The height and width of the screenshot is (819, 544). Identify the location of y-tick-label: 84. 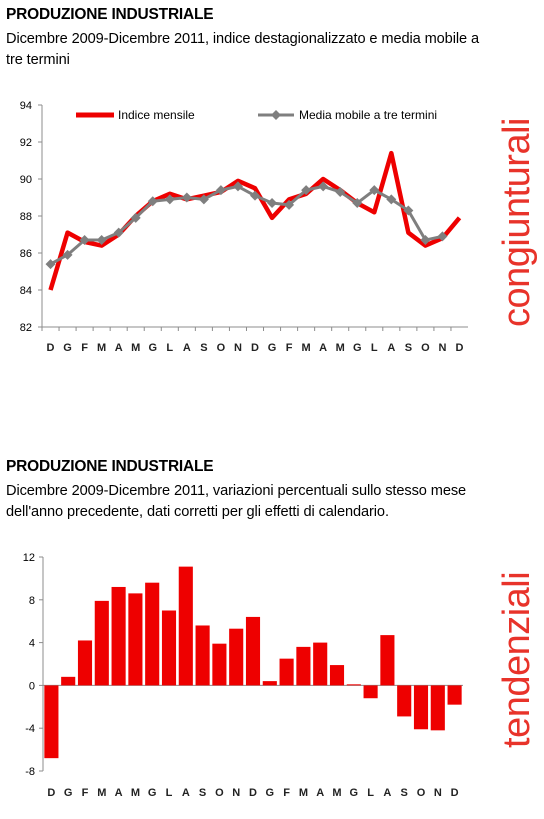
(26, 291).